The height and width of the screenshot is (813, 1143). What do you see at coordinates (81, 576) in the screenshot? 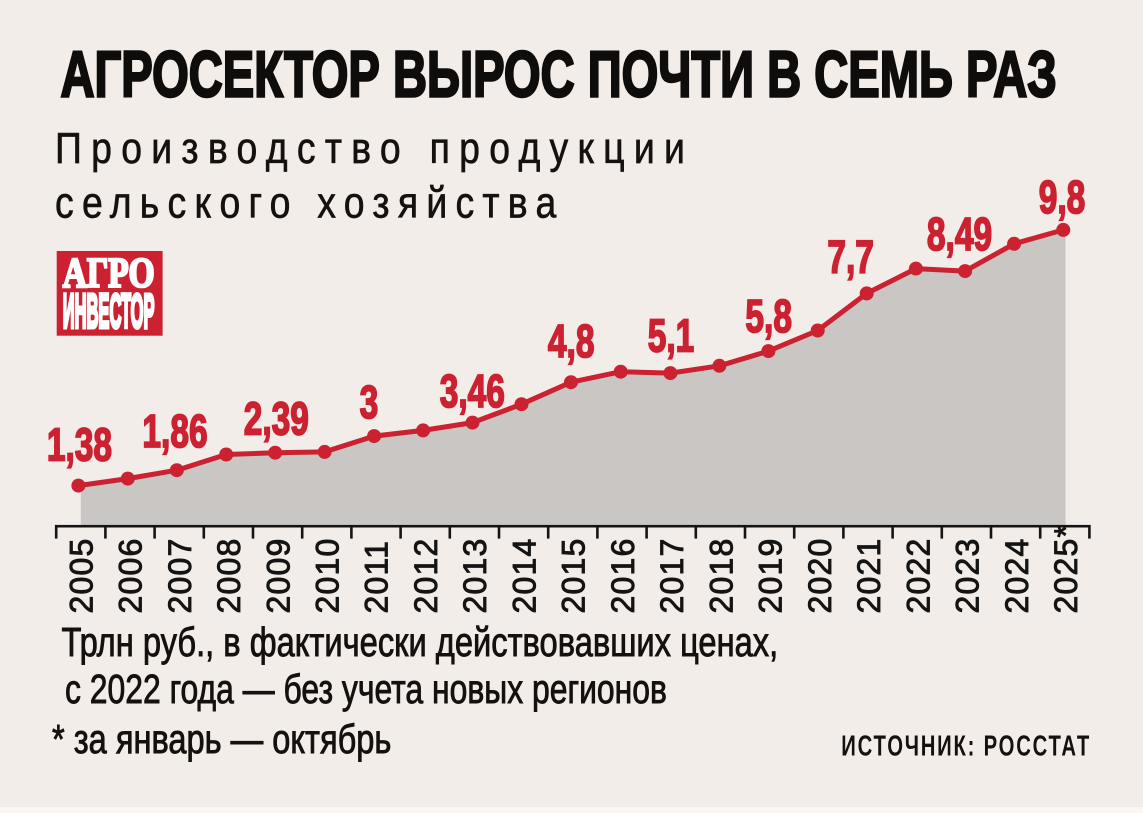
I see `svg-text: 2005` at bounding box center [81, 576].